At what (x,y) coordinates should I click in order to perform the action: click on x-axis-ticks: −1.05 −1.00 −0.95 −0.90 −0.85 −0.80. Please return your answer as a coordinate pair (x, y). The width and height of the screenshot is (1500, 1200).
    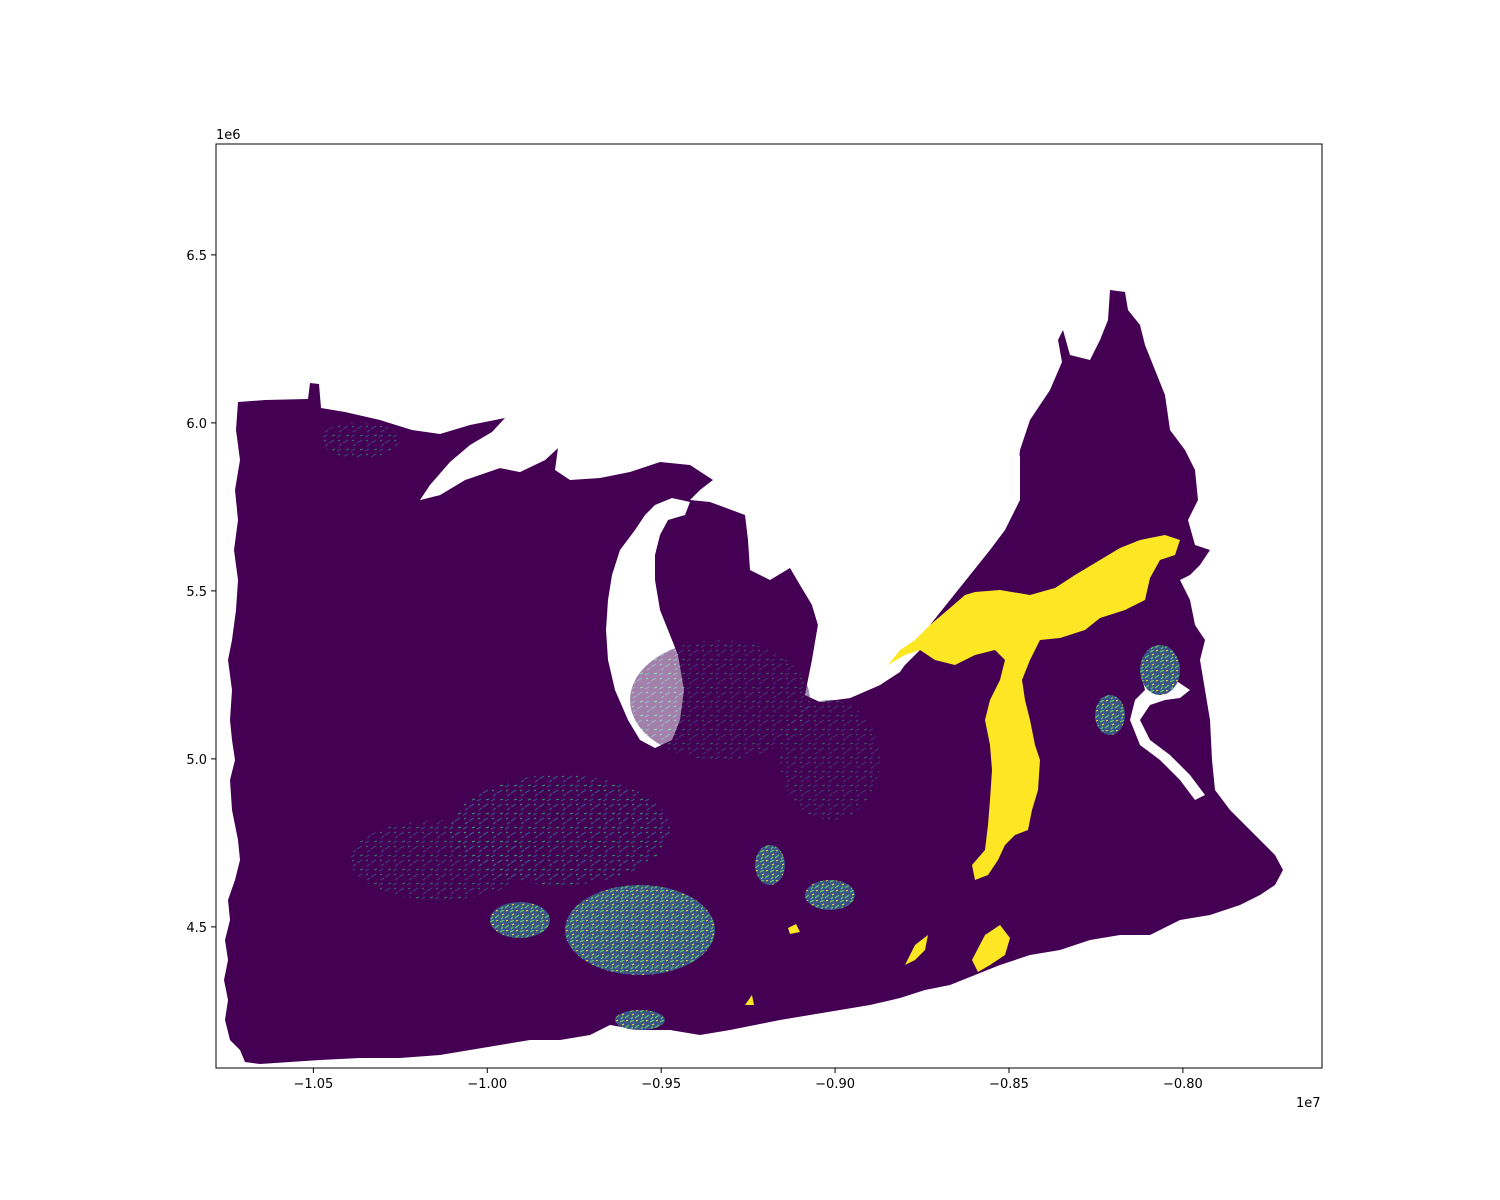
    Looking at the image, I should click on (748, 1080).